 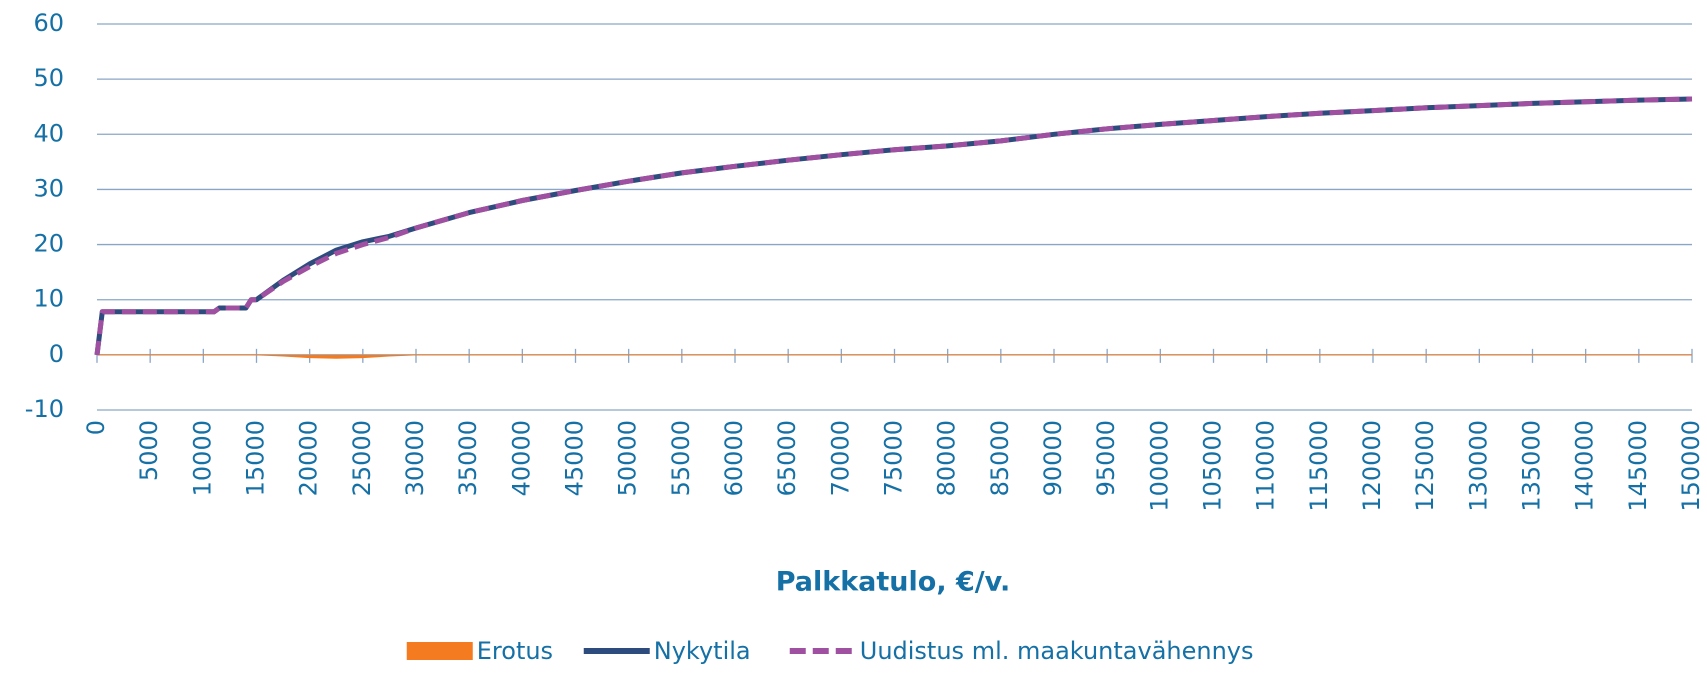 I want to click on x-tick-label: 50000, so click(x=628, y=458).